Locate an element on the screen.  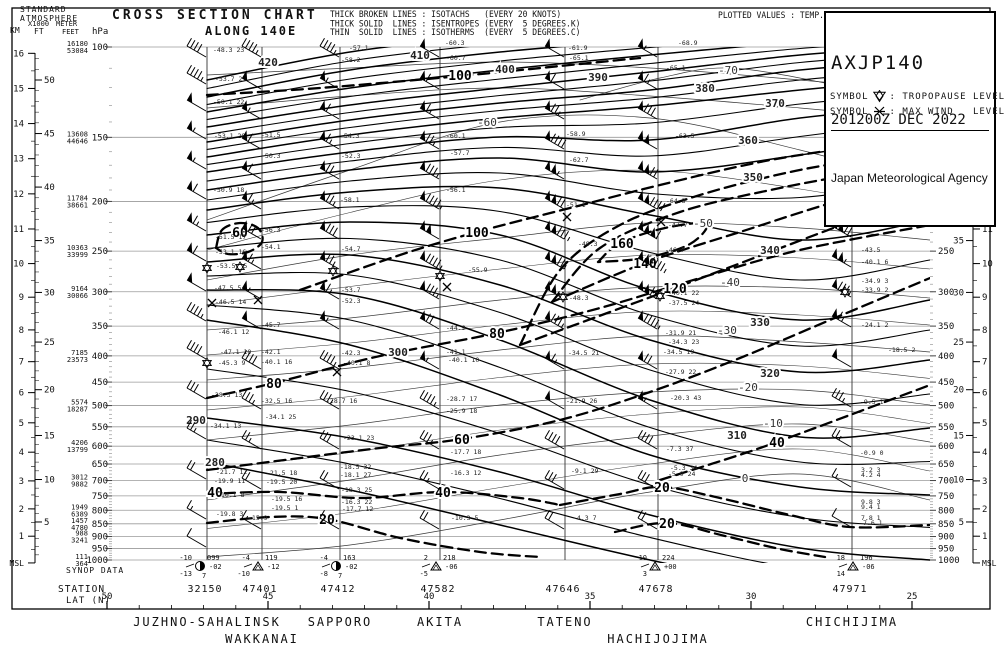
km-label-left: 11 is located at coordinates (18, 230).